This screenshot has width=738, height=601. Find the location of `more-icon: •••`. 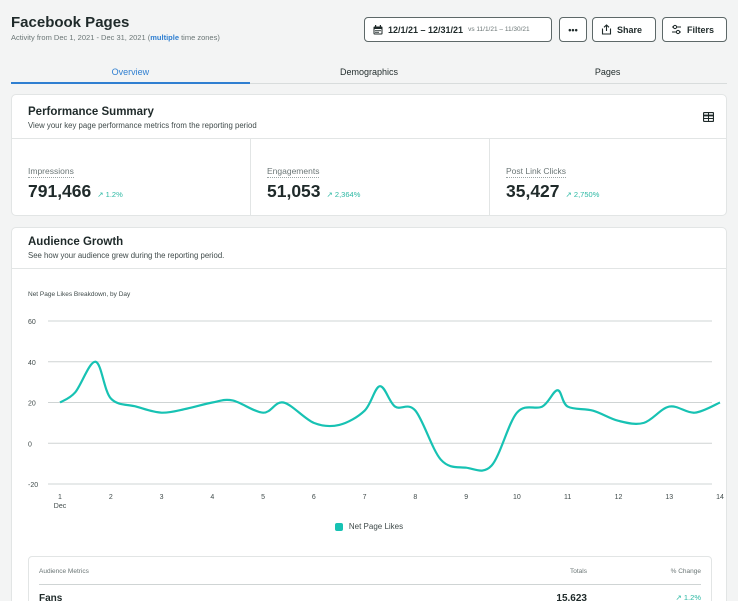

more-icon: ••• is located at coordinates (573, 29).